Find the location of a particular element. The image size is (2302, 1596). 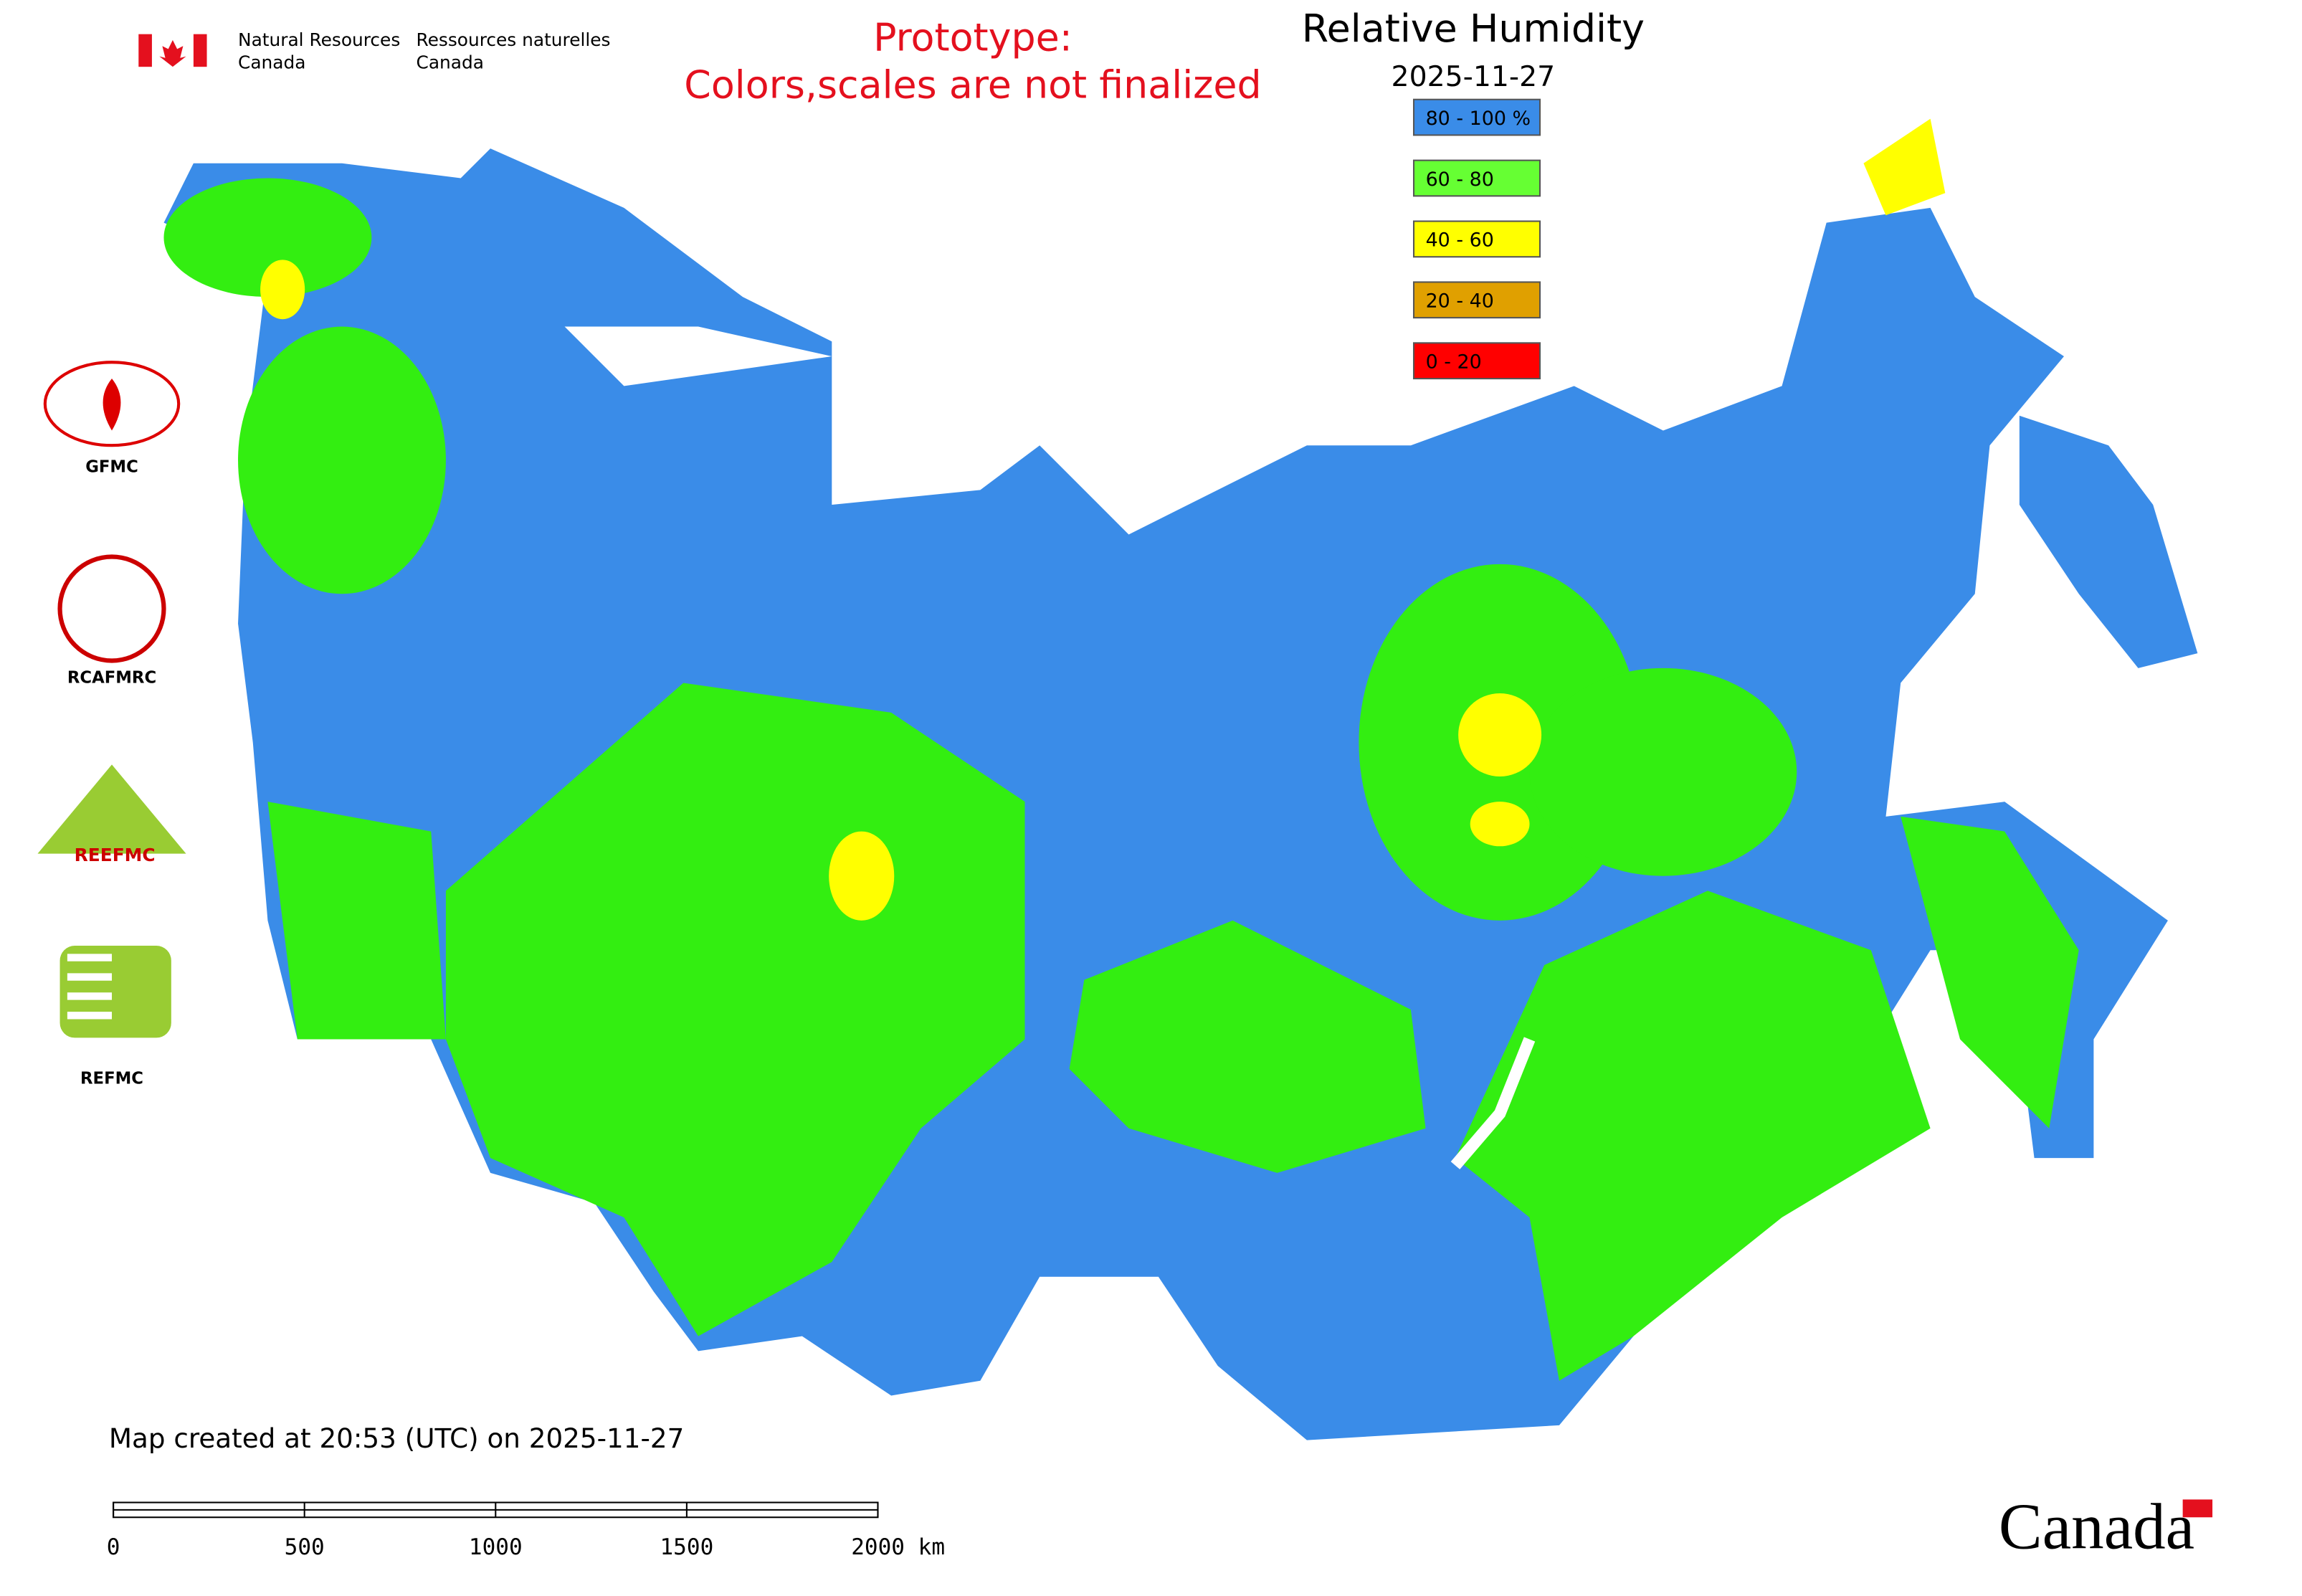

partner-logos: GFMC RCAFMRC REEFMC REFMC is located at coordinates (112, 724).